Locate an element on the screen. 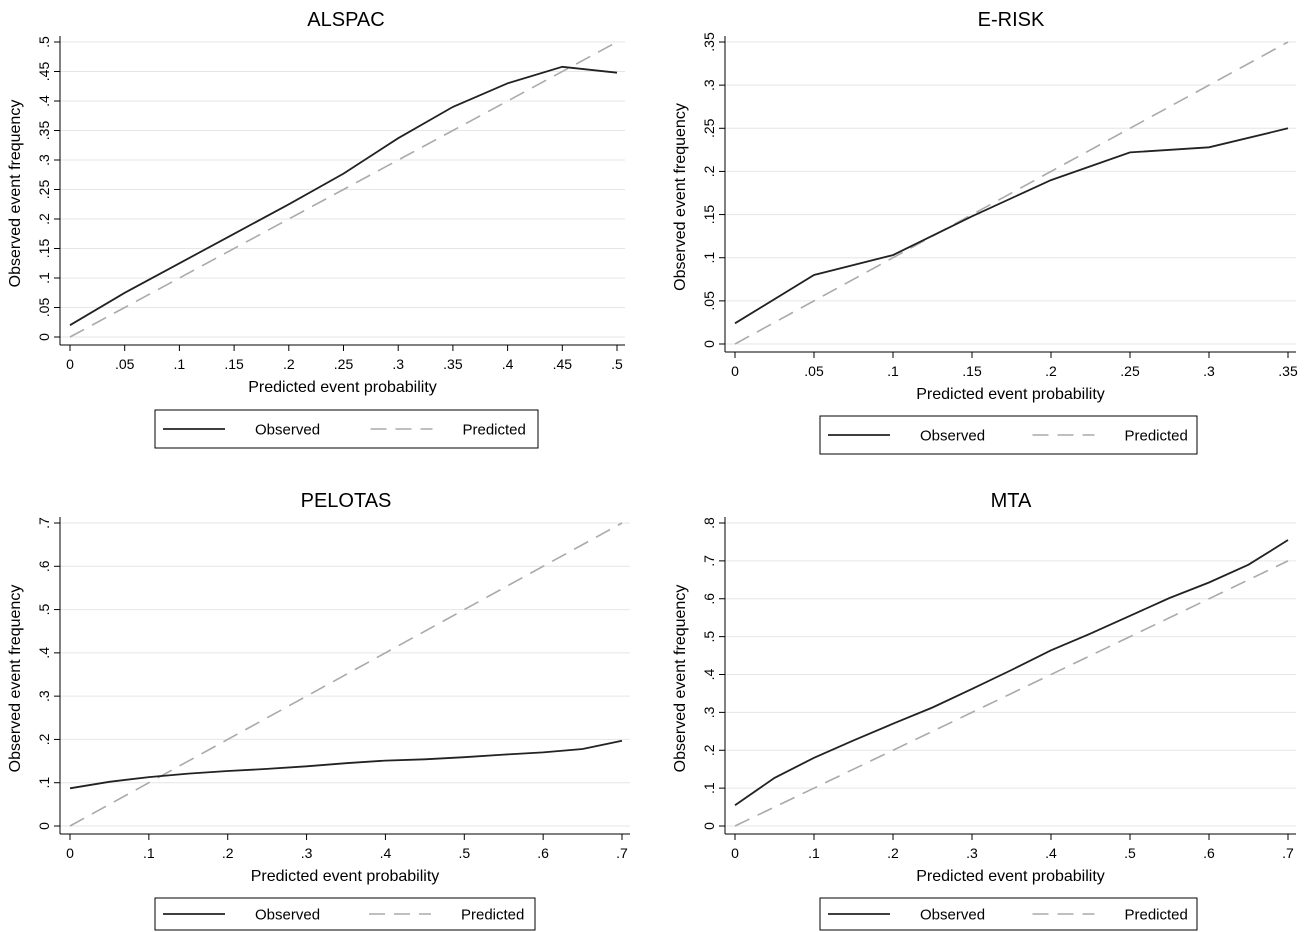 Image resolution: width=1309 pixels, height=932 pixels. legend-box is located at coordinates (1008, 914).